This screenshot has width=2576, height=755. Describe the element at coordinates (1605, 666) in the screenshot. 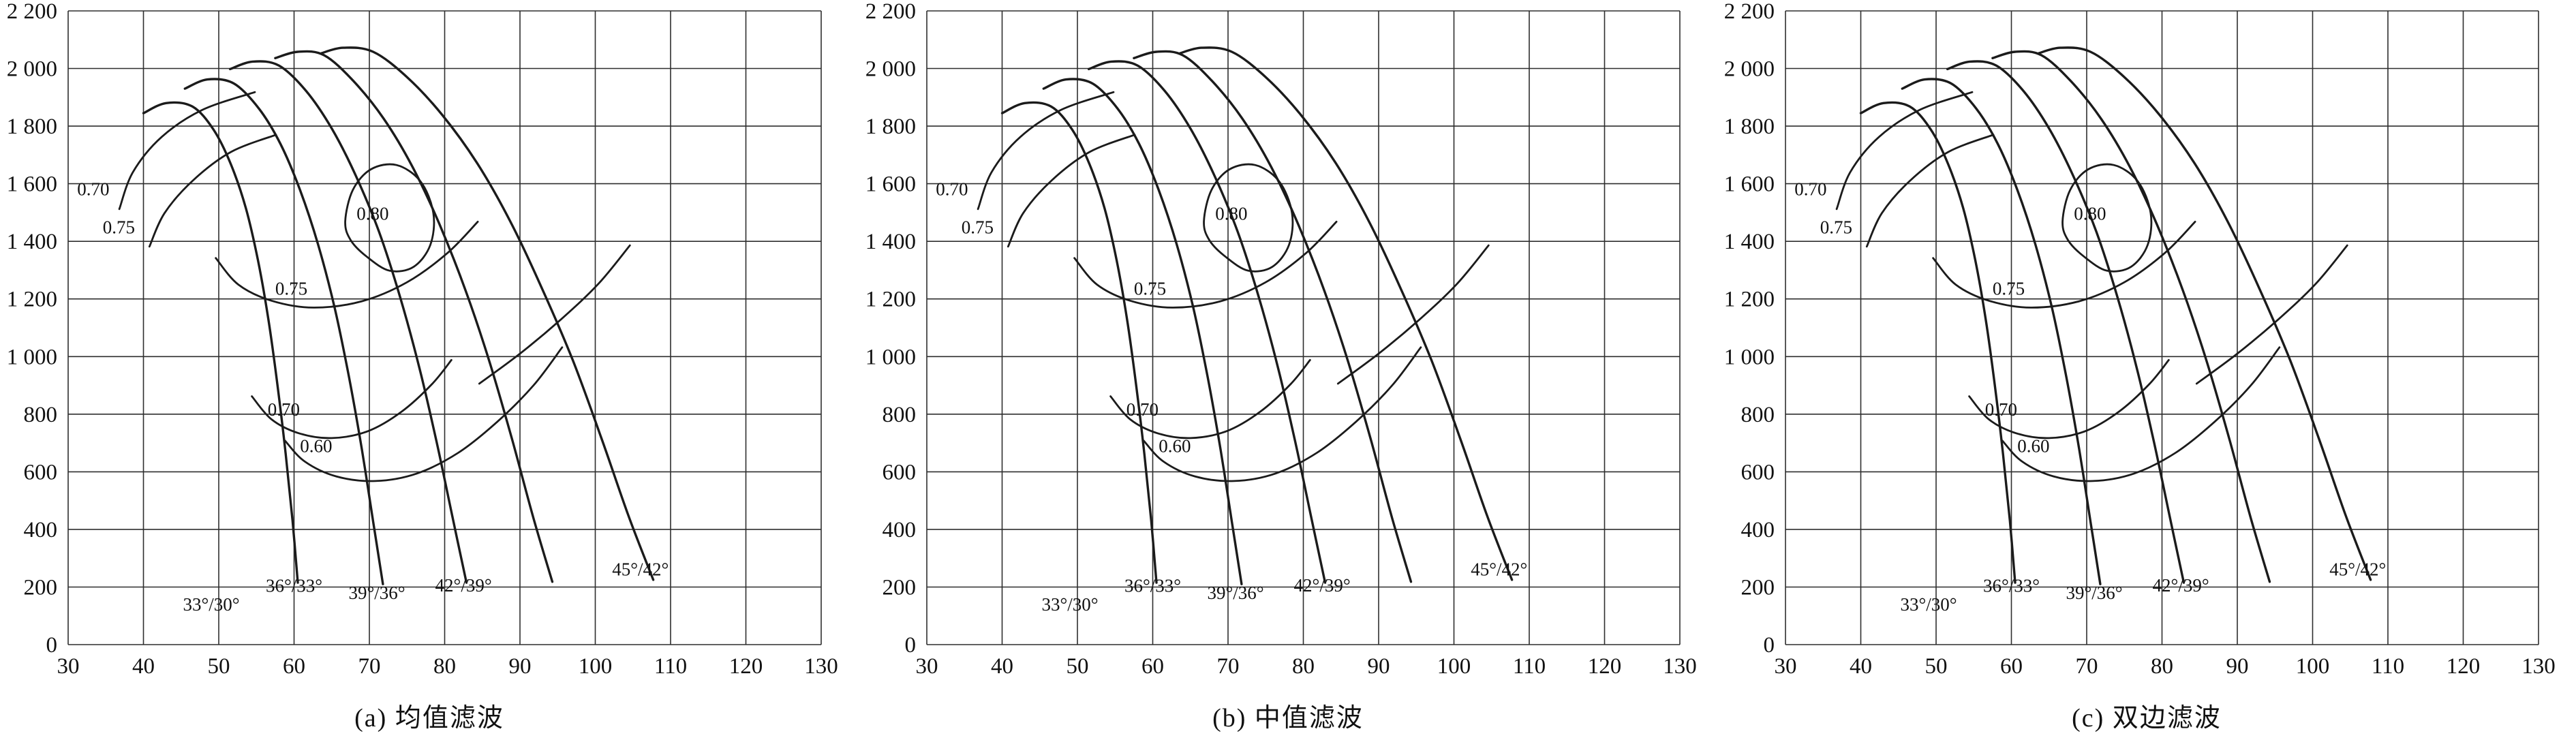

I see `x-tick-label: 120` at that location.